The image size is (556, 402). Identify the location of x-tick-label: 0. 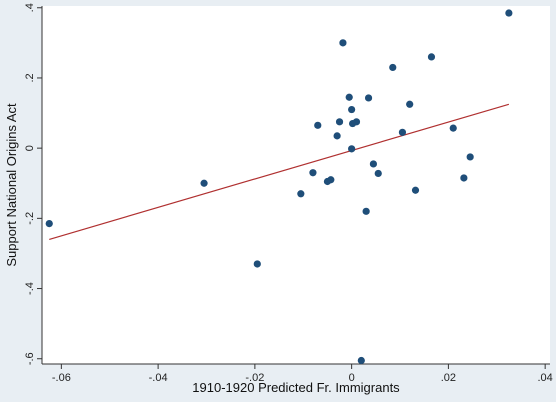
(352, 378).